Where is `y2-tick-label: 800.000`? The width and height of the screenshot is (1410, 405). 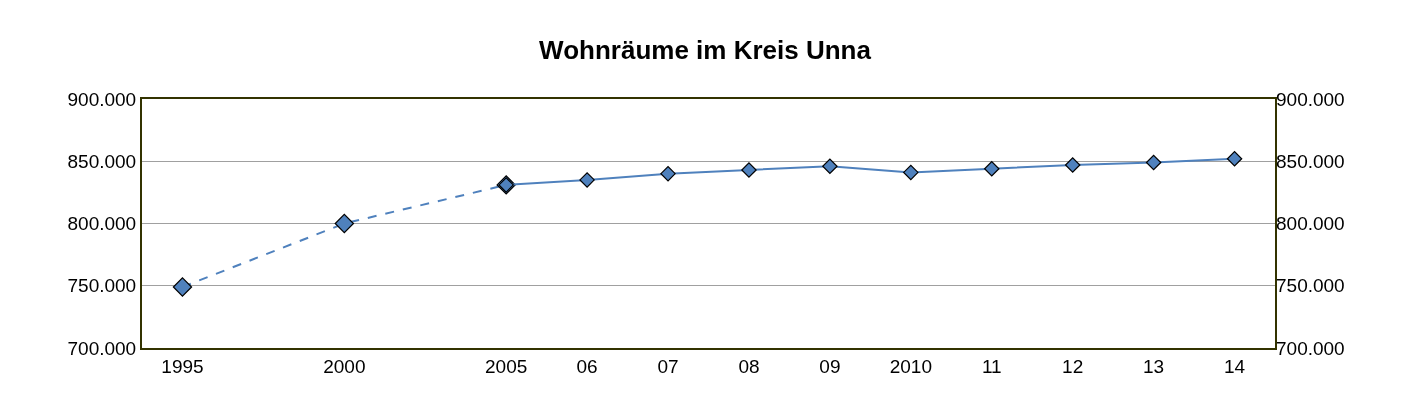
y2-tick-label: 800.000 is located at coordinates (1310, 224).